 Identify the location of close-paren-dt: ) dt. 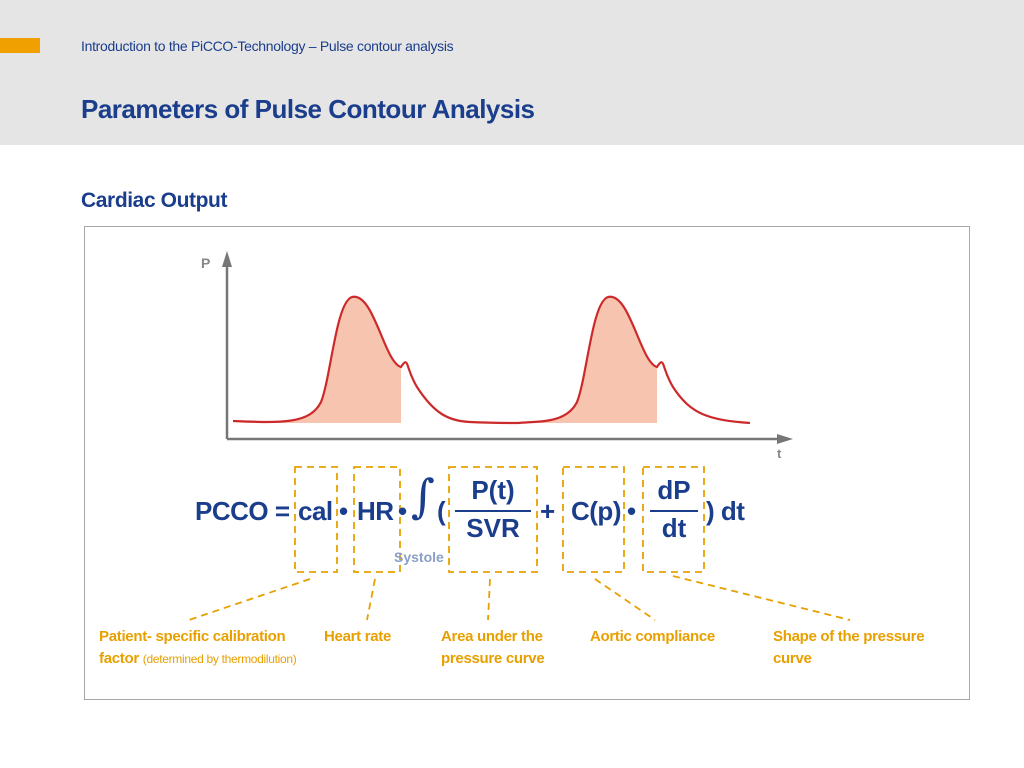
(725, 511).